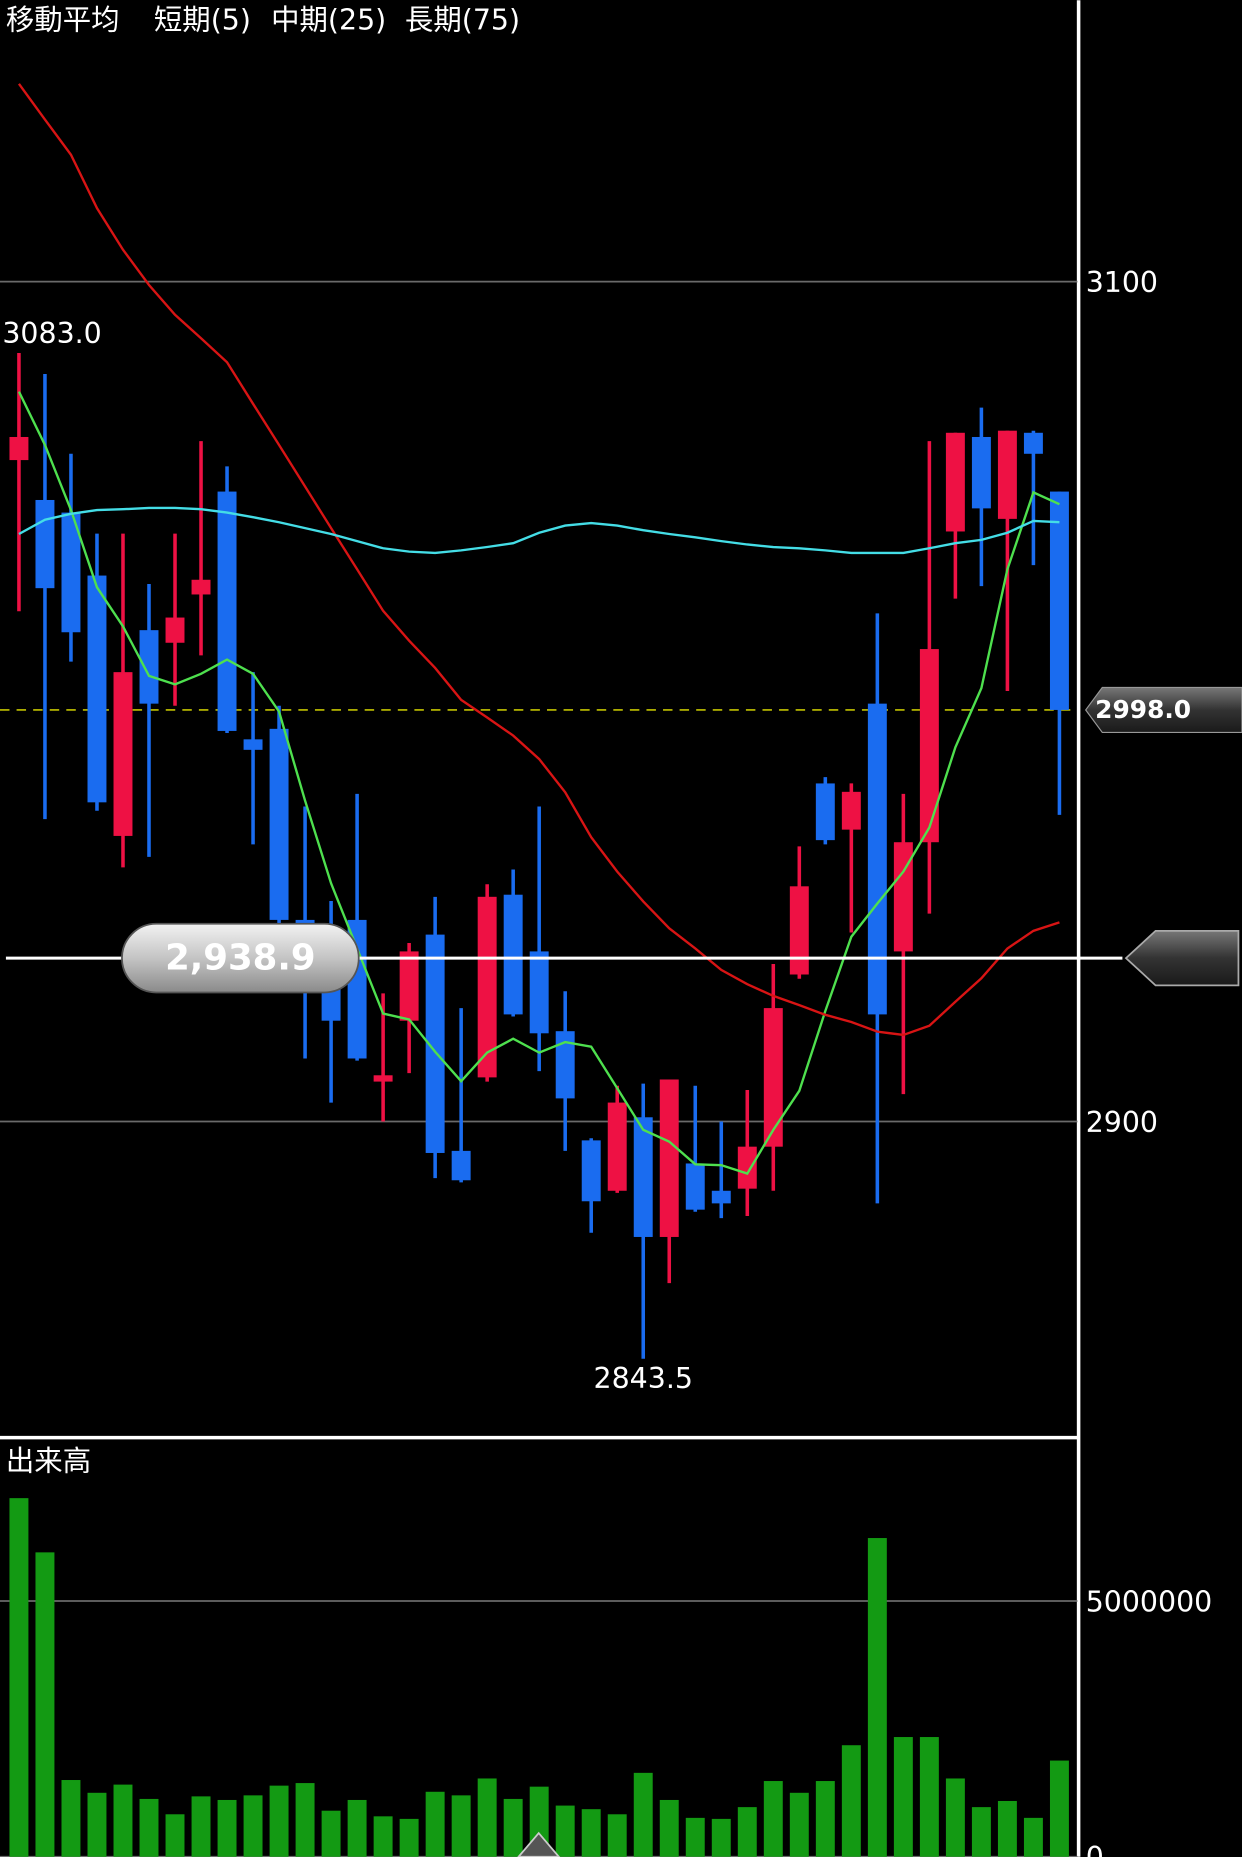  Describe the element at coordinates (1122, 1122) in the screenshot. I see `y-tick-label: 2900` at that location.